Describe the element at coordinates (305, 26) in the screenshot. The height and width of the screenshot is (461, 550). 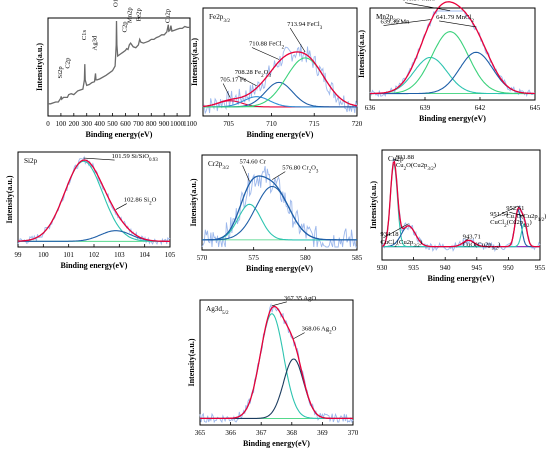
I see `peak-label: 713.94 FeCl3` at that location.